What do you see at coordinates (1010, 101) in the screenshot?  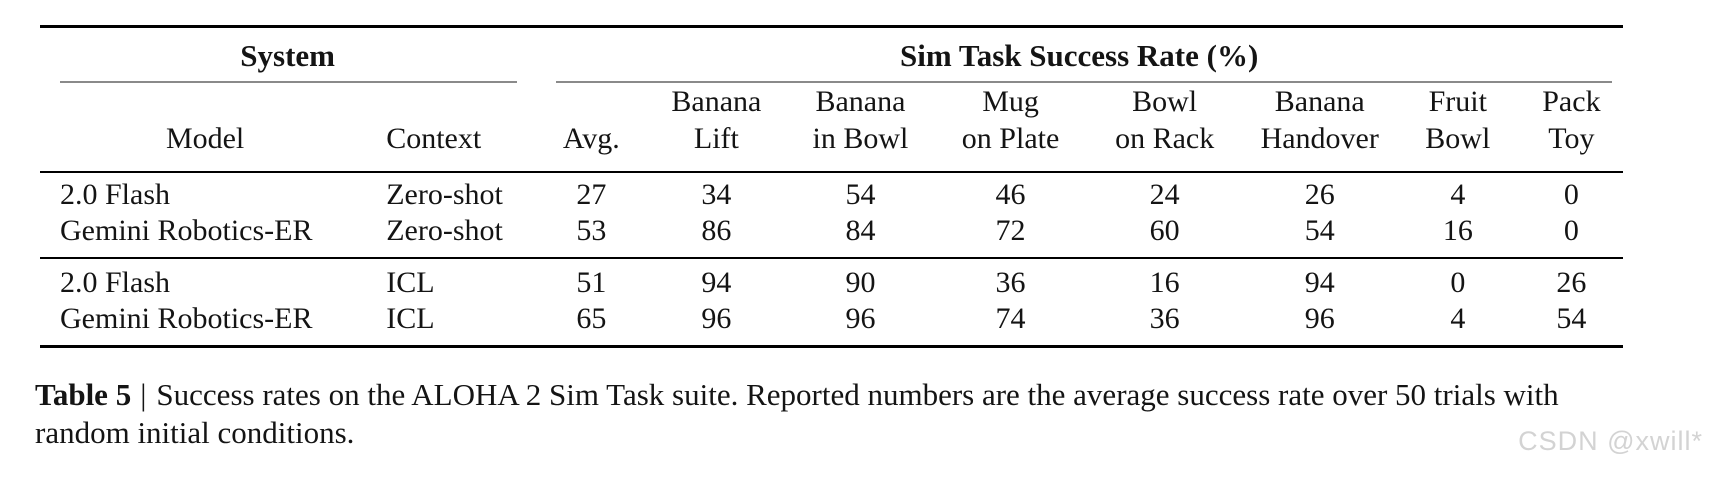 I see `column-header-line: Mug` at bounding box center [1010, 101].